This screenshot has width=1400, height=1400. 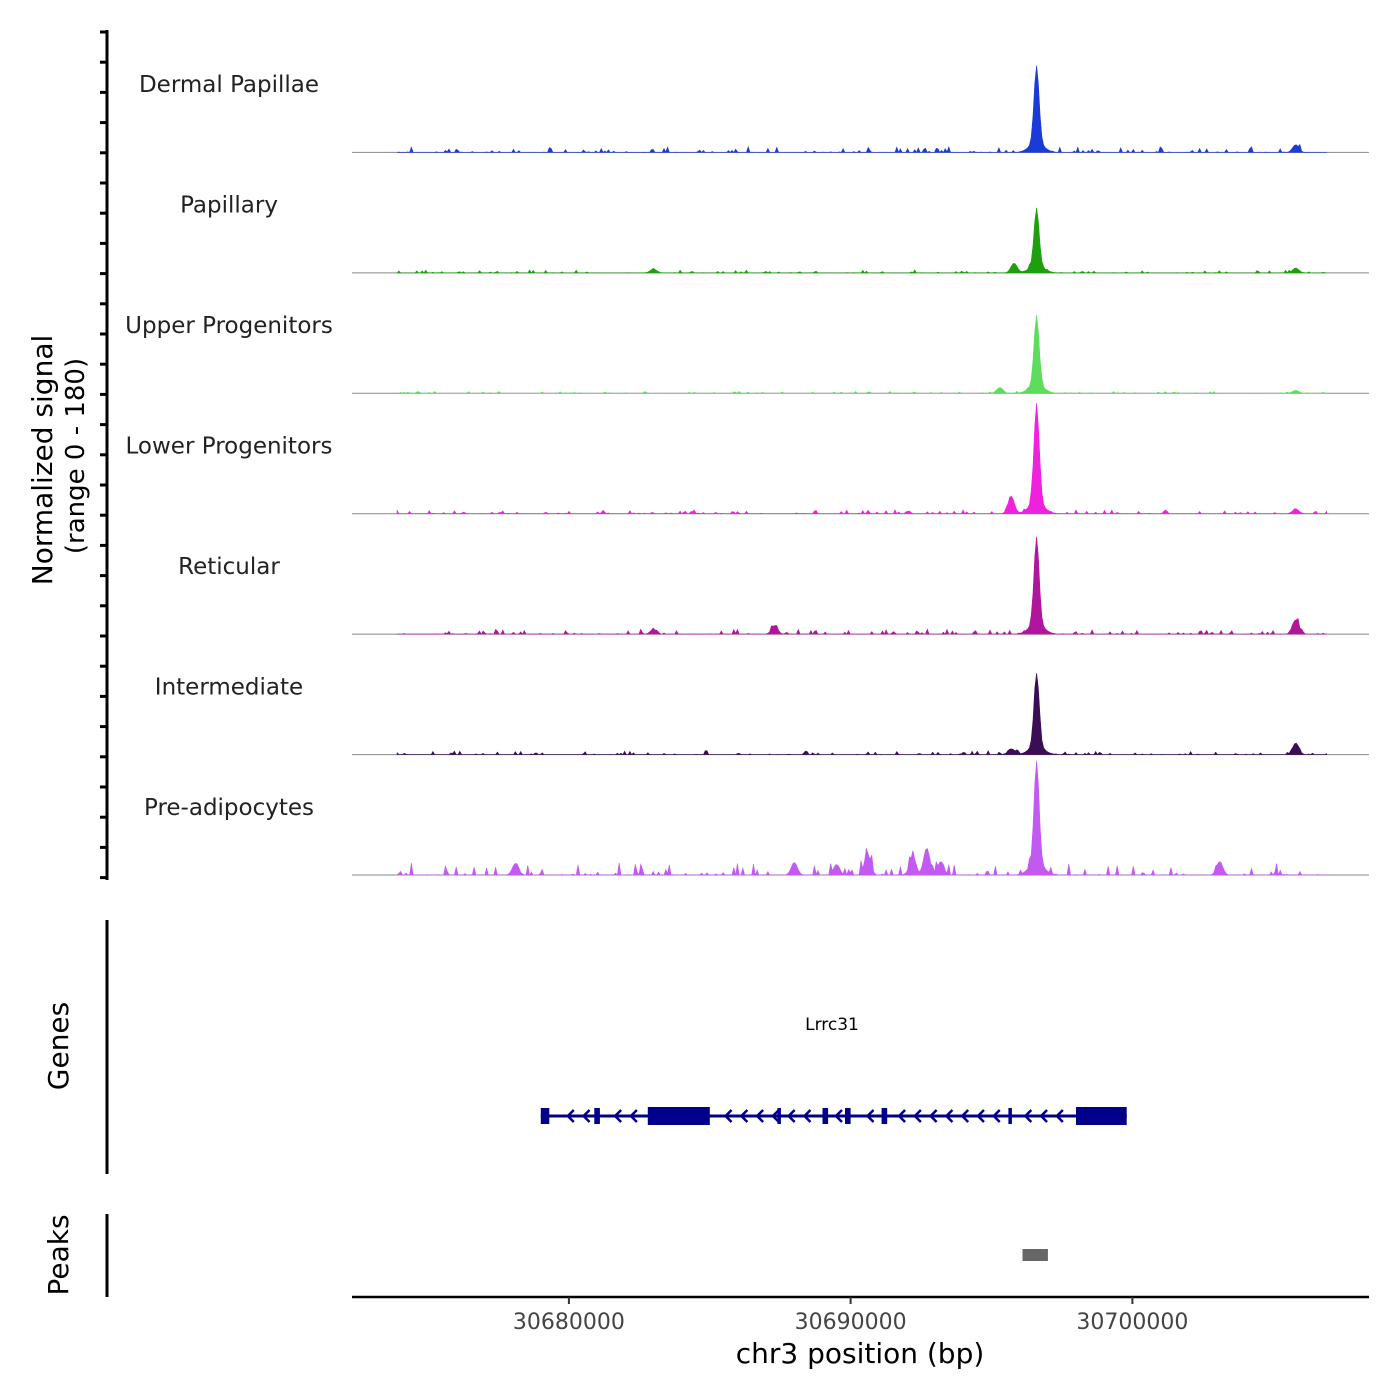 I want to click on track-label: Lower Progenitors, so click(x=229, y=447).